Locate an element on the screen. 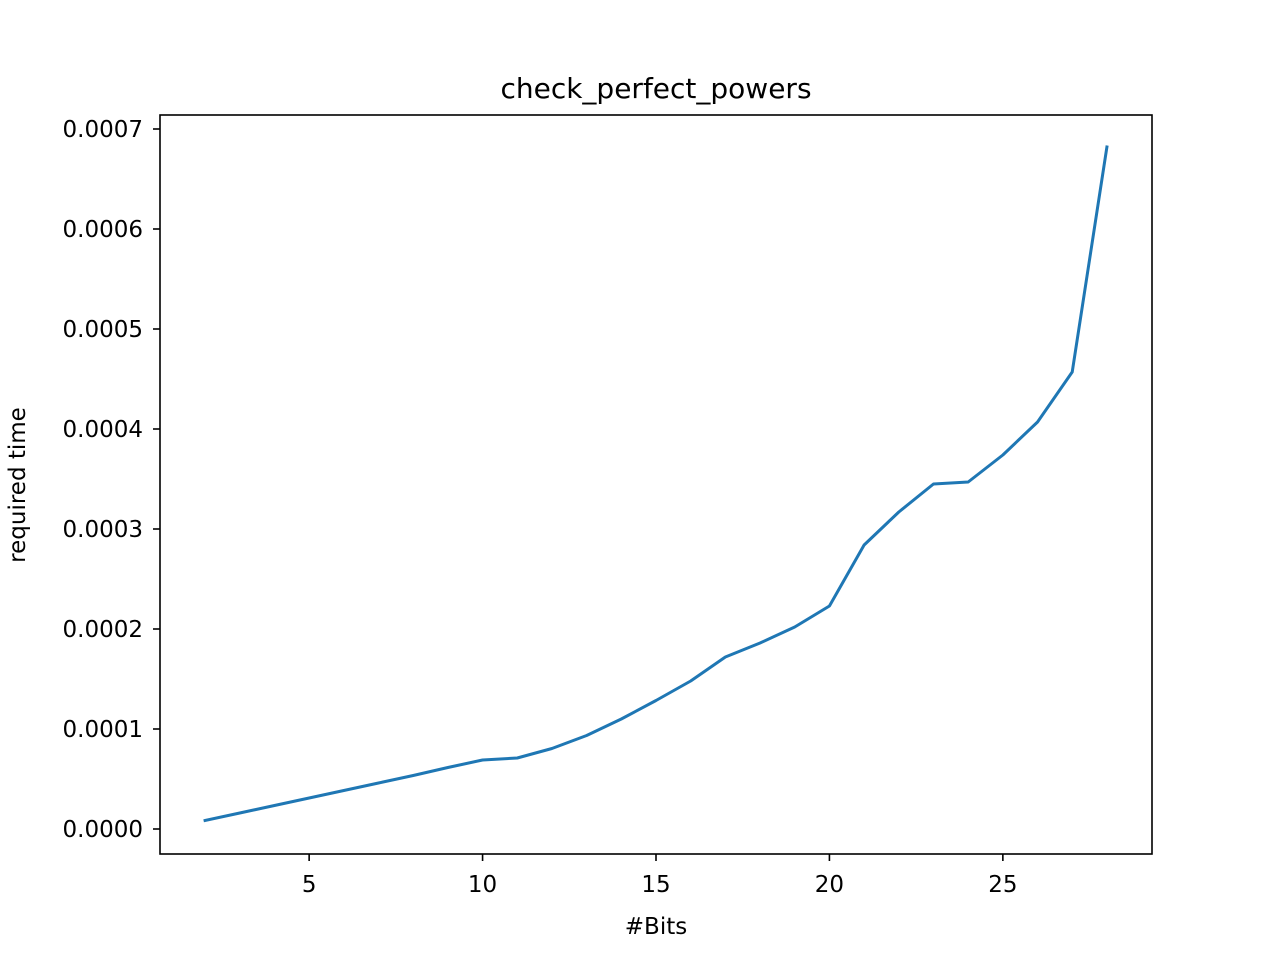 The image size is (1280, 965). x-tick-label: 5 is located at coordinates (309, 885).